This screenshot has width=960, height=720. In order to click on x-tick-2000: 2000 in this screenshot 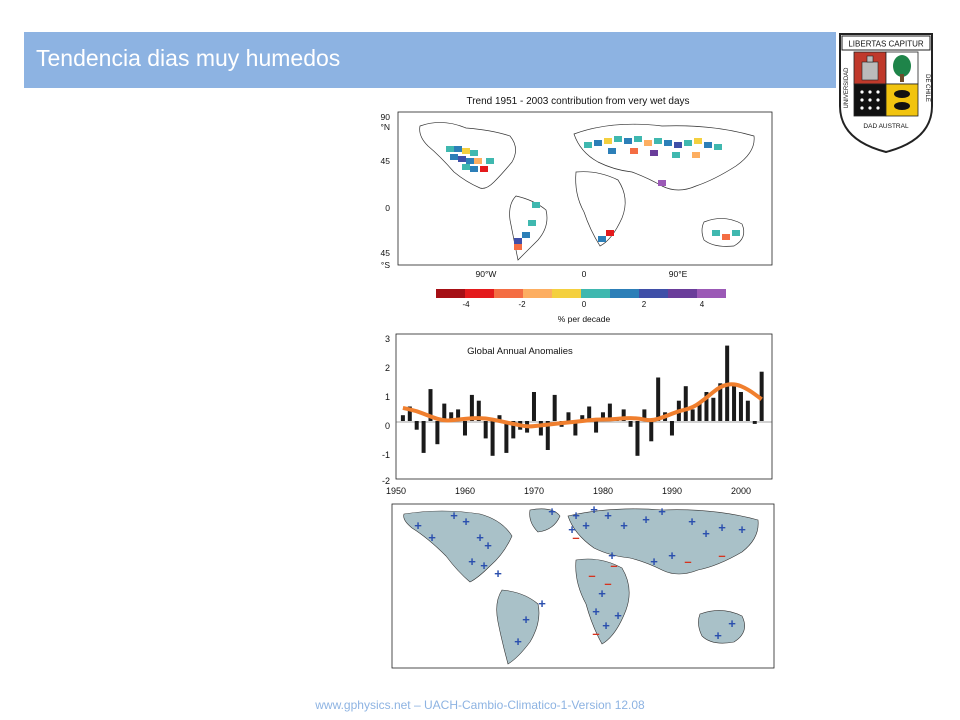, I will do `click(741, 491)`.